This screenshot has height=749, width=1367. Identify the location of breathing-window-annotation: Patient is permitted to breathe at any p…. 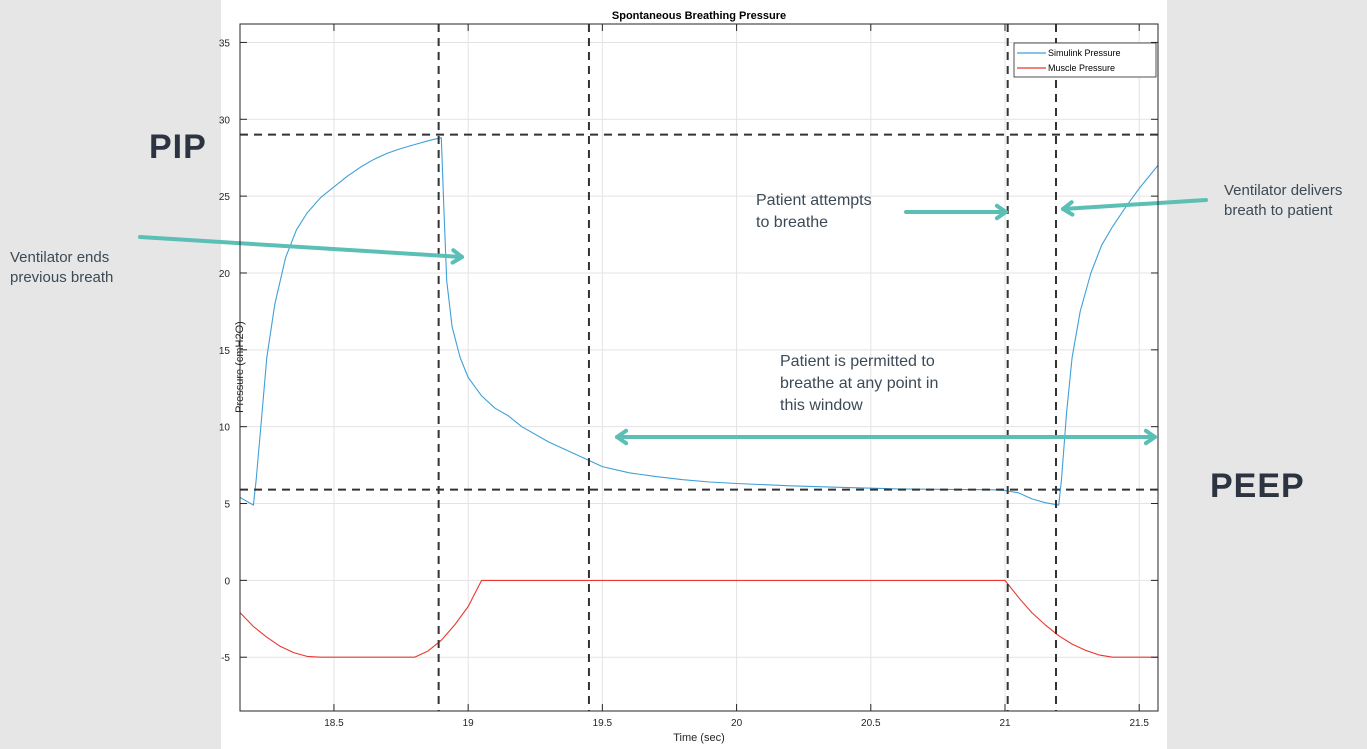
(859, 384).